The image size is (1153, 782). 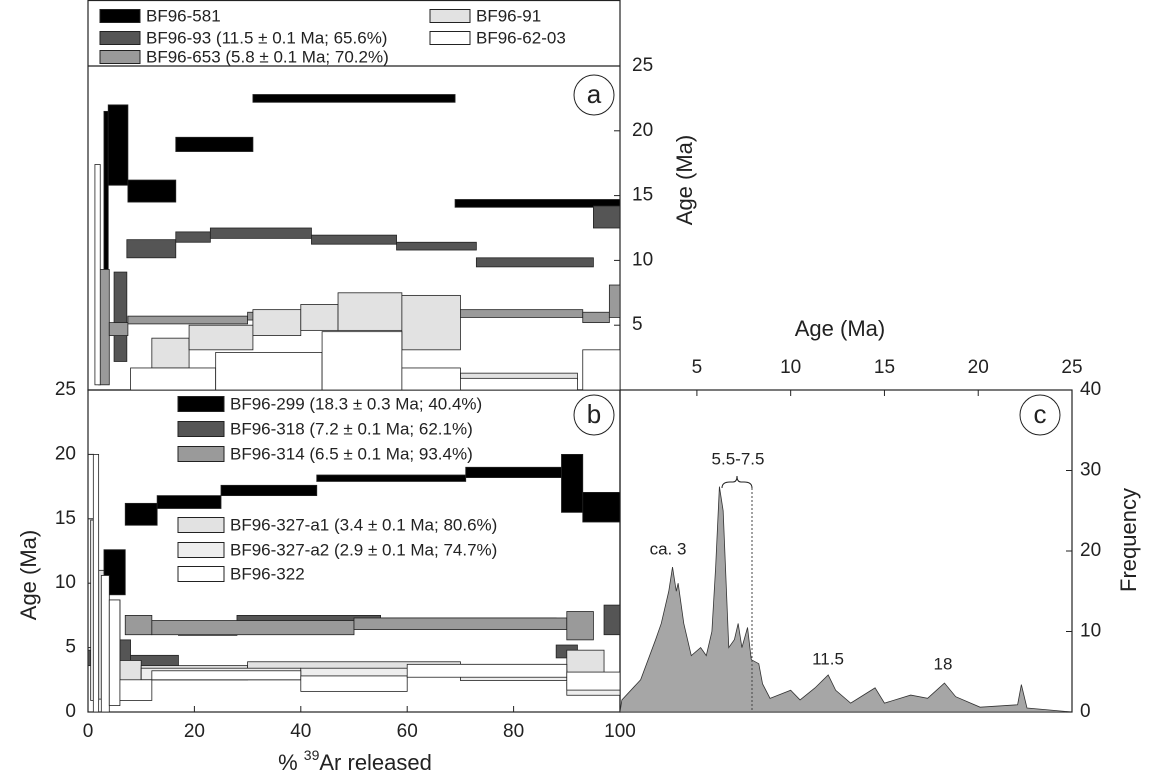 What do you see at coordinates (363, 524) in the screenshot?
I see `legend-label: BF96-327-a1 (3.4 ± 0.1 Ma; 80.6%)` at bounding box center [363, 524].